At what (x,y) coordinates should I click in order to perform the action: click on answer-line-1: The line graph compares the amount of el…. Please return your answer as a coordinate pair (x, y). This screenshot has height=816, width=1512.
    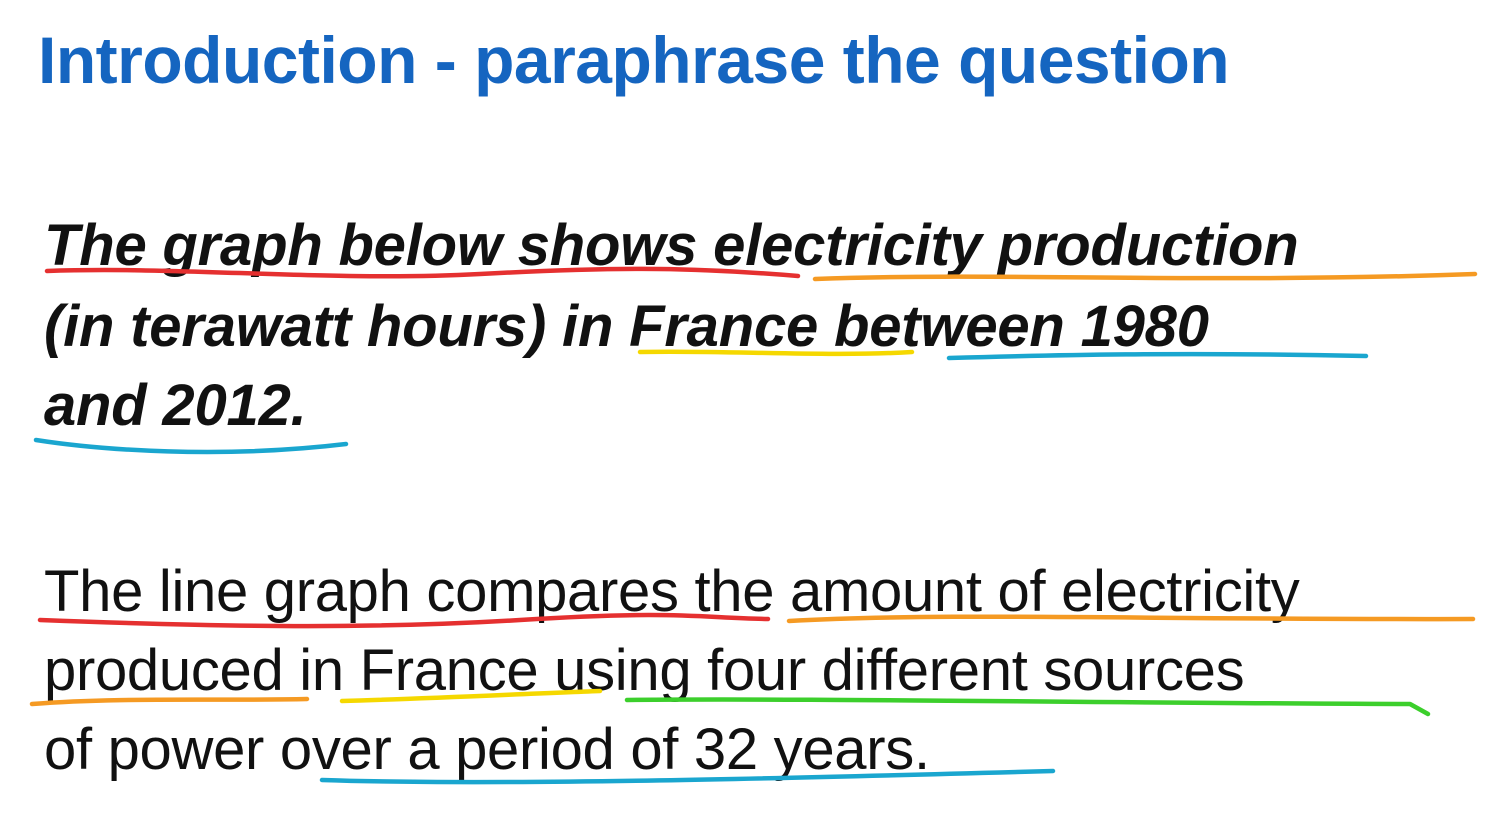
    Looking at the image, I should click on (672, 591).